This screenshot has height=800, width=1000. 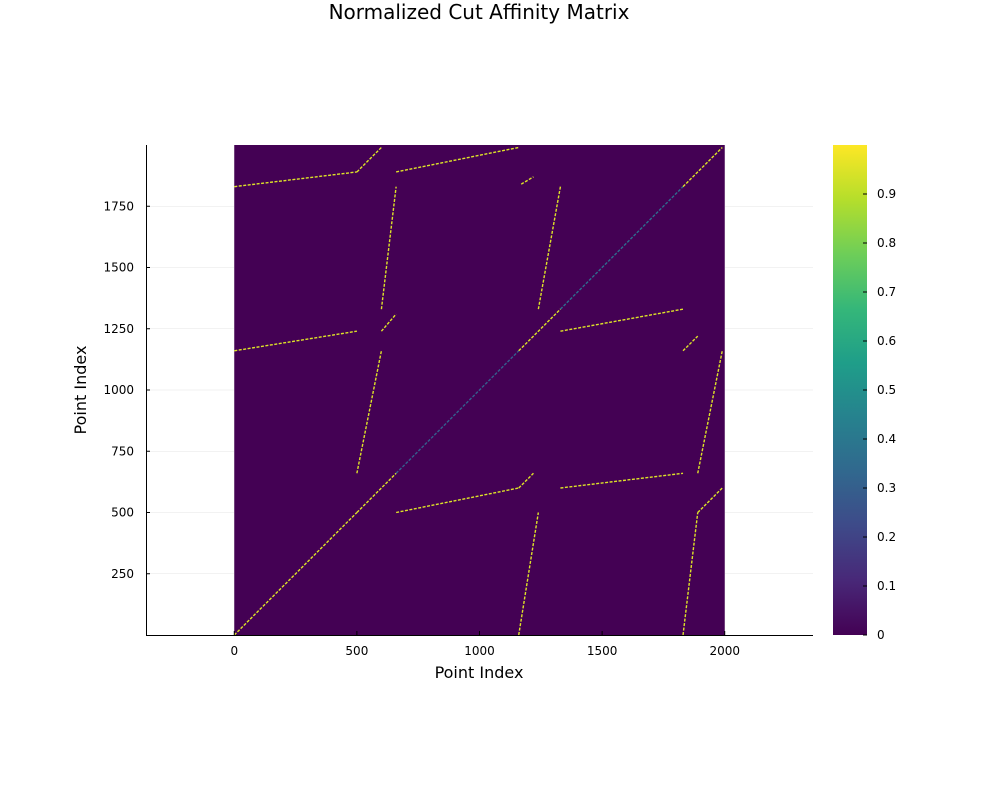 I want to click on y-tick-label: 1750, so click(x=118, y=206).